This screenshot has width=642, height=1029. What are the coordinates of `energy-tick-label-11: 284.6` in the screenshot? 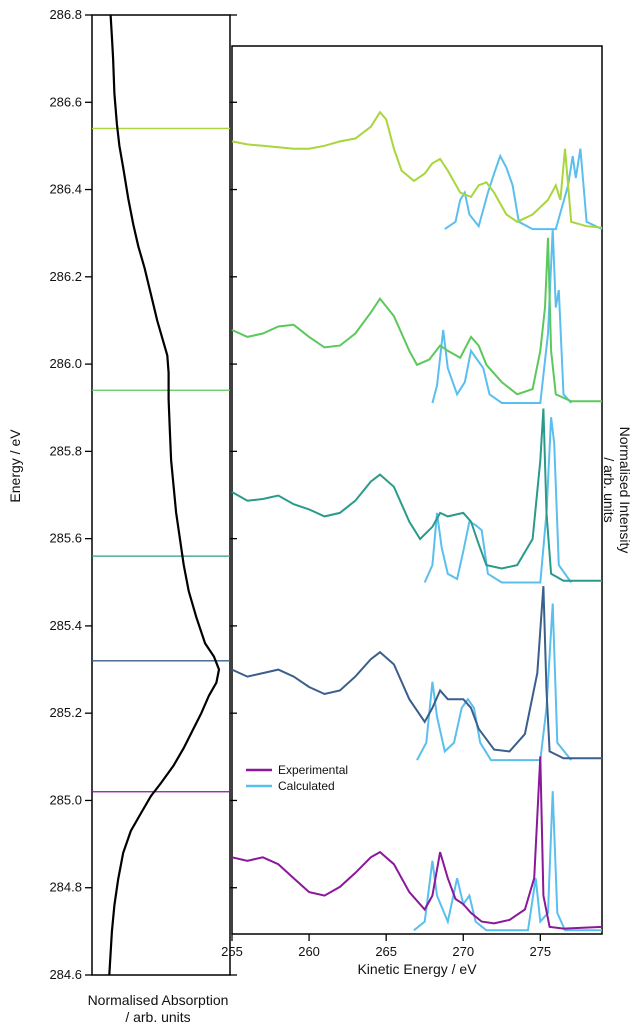 It's located at (65, 974).